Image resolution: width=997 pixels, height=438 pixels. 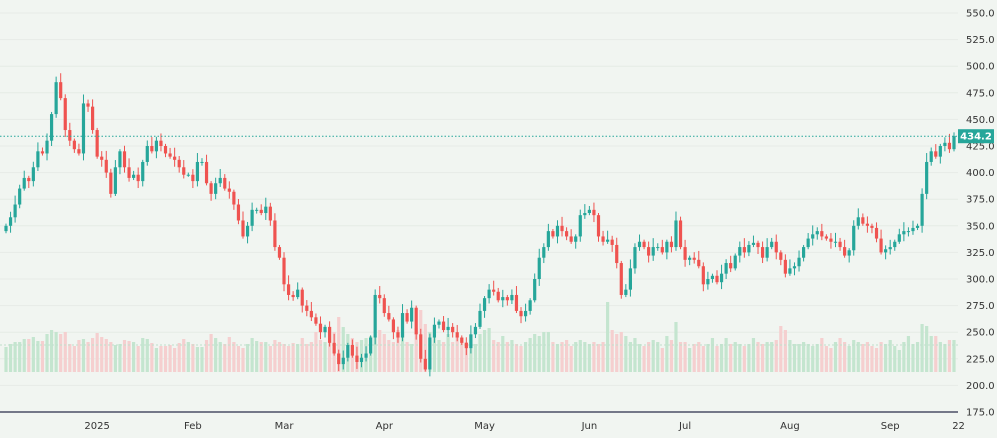 I want to click on x-tick-label: 2025, so click(x=96, y=426).